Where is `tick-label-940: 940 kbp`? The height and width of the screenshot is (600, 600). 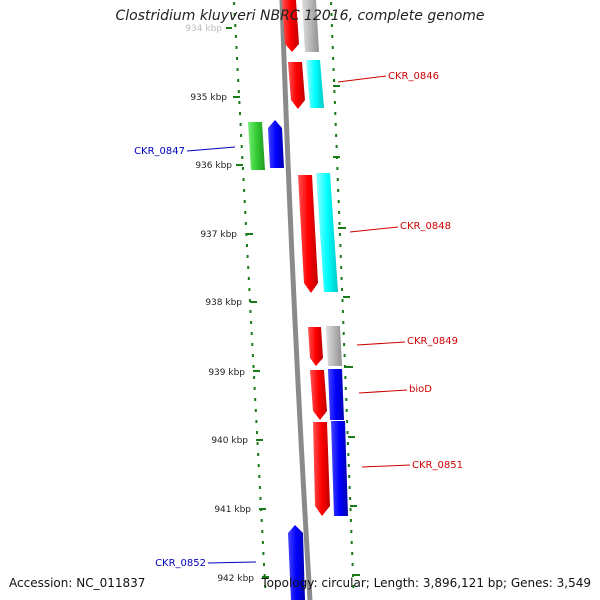 tick-label-940: 940 kbp is located at coordinates (229, 441).